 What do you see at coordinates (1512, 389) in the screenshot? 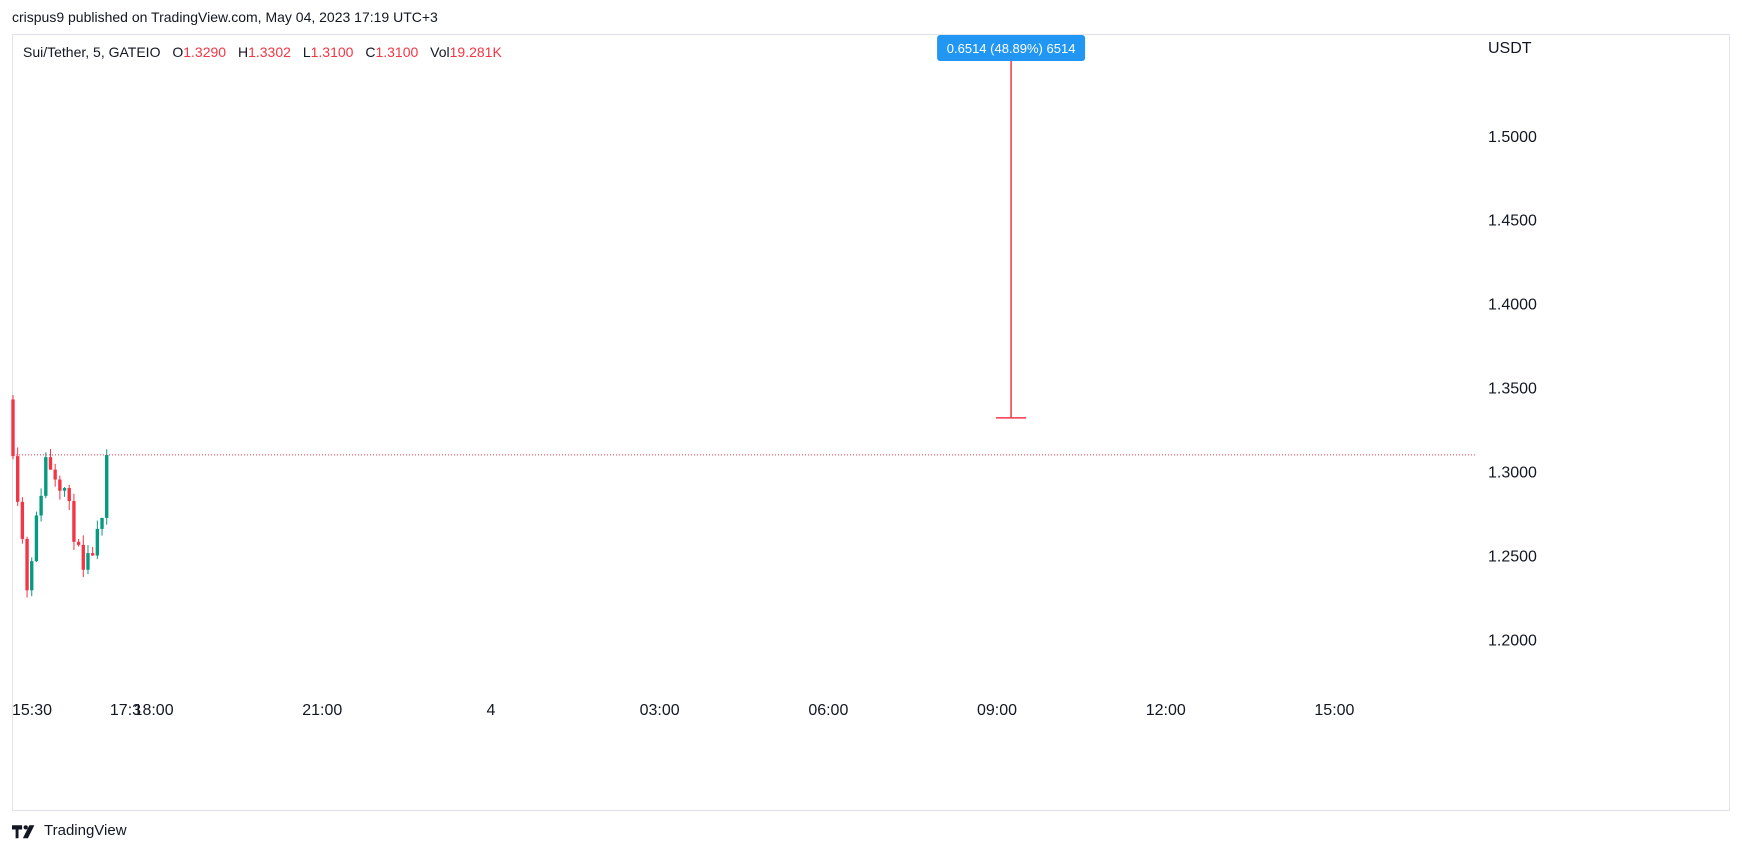
I see `y-tick-label: 1.3500` at bounding box center [1512, 389].